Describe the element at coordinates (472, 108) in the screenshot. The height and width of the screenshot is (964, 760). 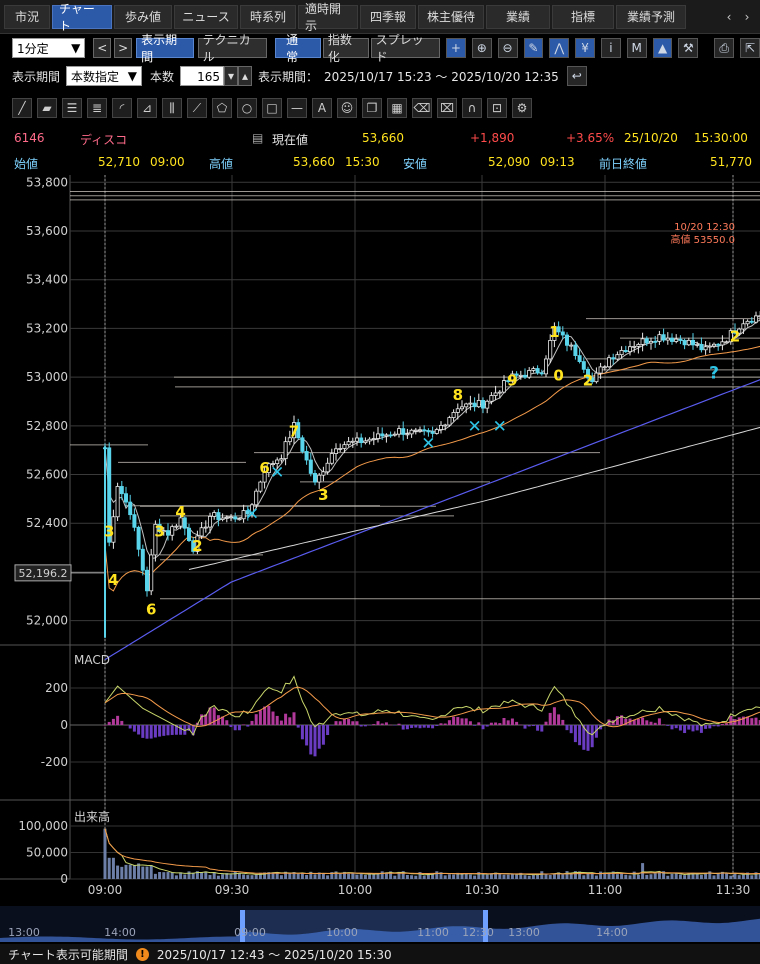
I see `magnet-tool-icon: ∩` at that location.